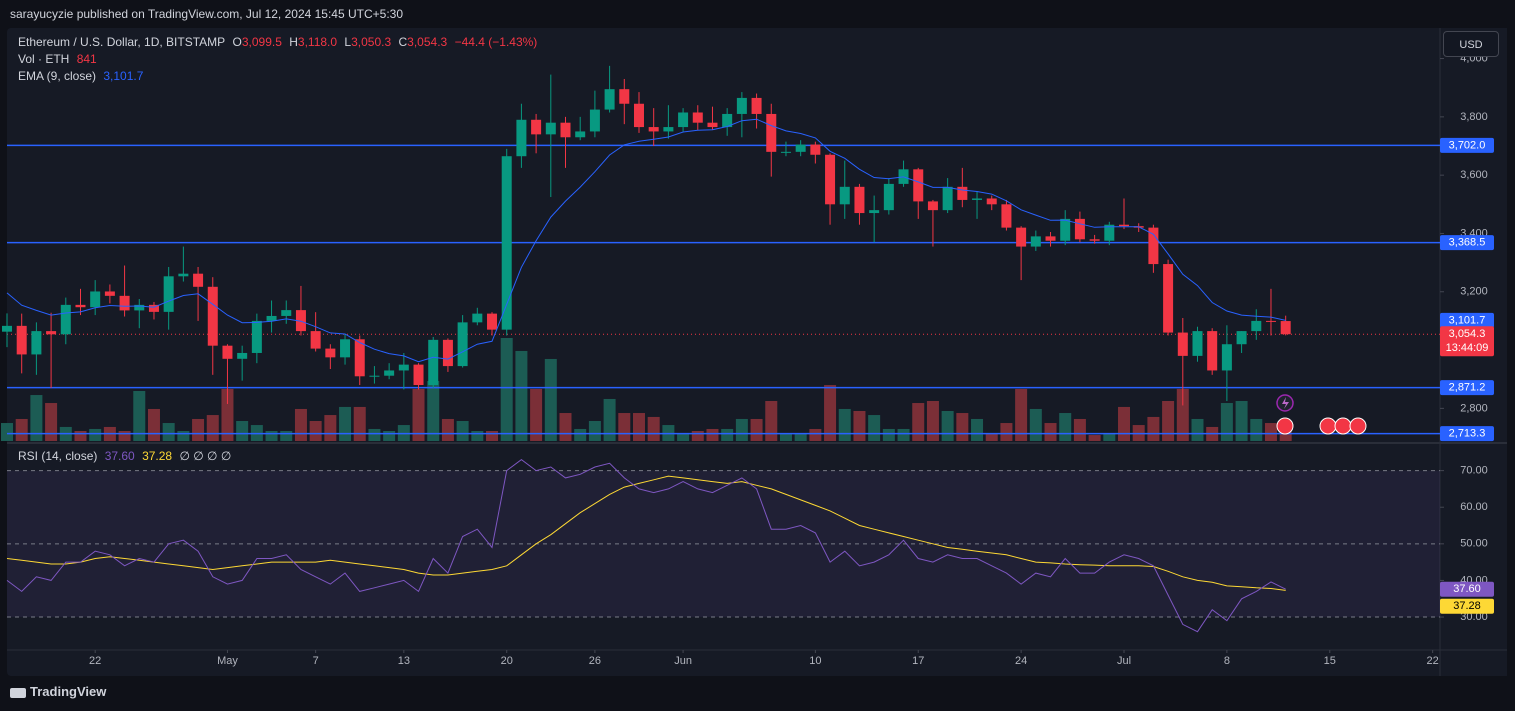 This screenshot has width=1515, height=711. What do you see at coordinates (57, 76) in the screenshot?
I see `ema-label: EMA (9, close)` at bounding box center [57, 76].